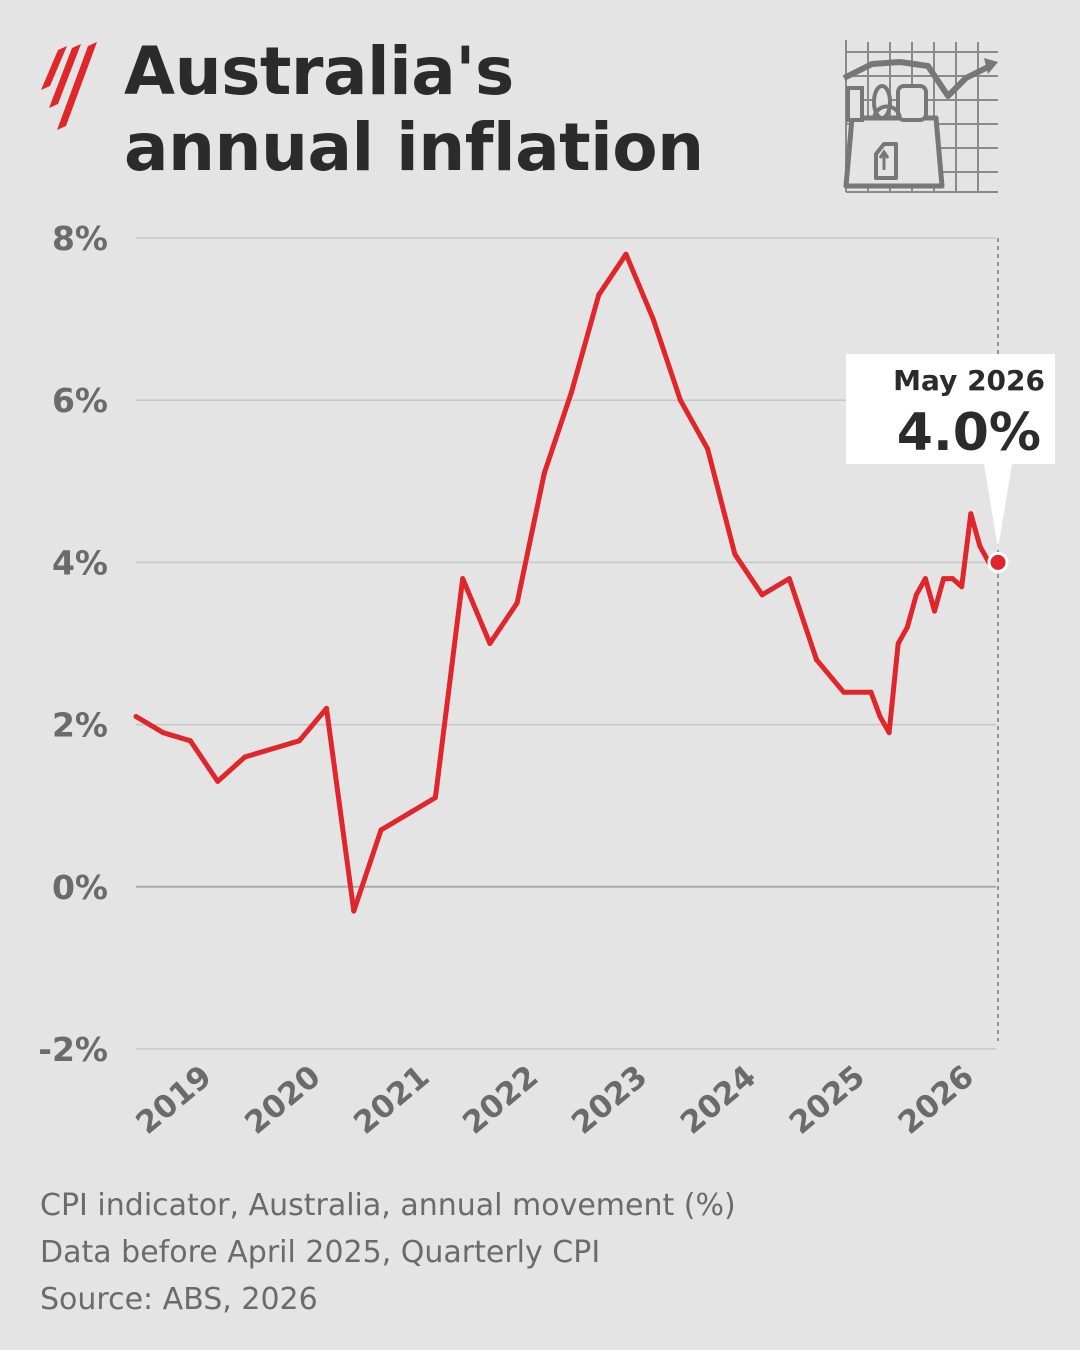  What do you see at coordinates (998, 506) in the screenshot?
I see `callout-pointer` at bounding box center [998, 506].